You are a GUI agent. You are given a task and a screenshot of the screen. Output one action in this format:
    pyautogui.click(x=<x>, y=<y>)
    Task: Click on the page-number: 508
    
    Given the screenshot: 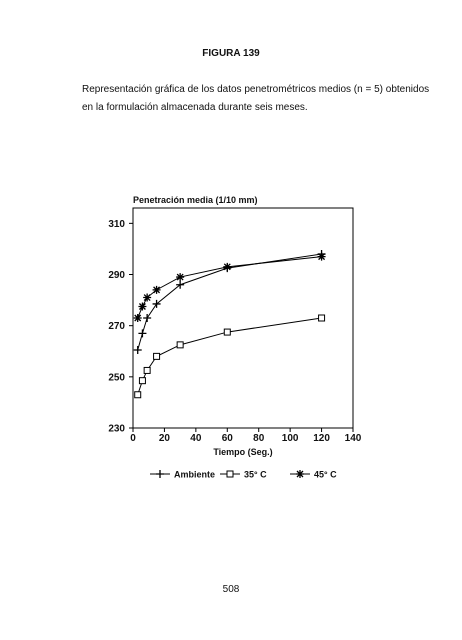 What is the action you would take?
    pyautogui.click(x=231, y=589)
    